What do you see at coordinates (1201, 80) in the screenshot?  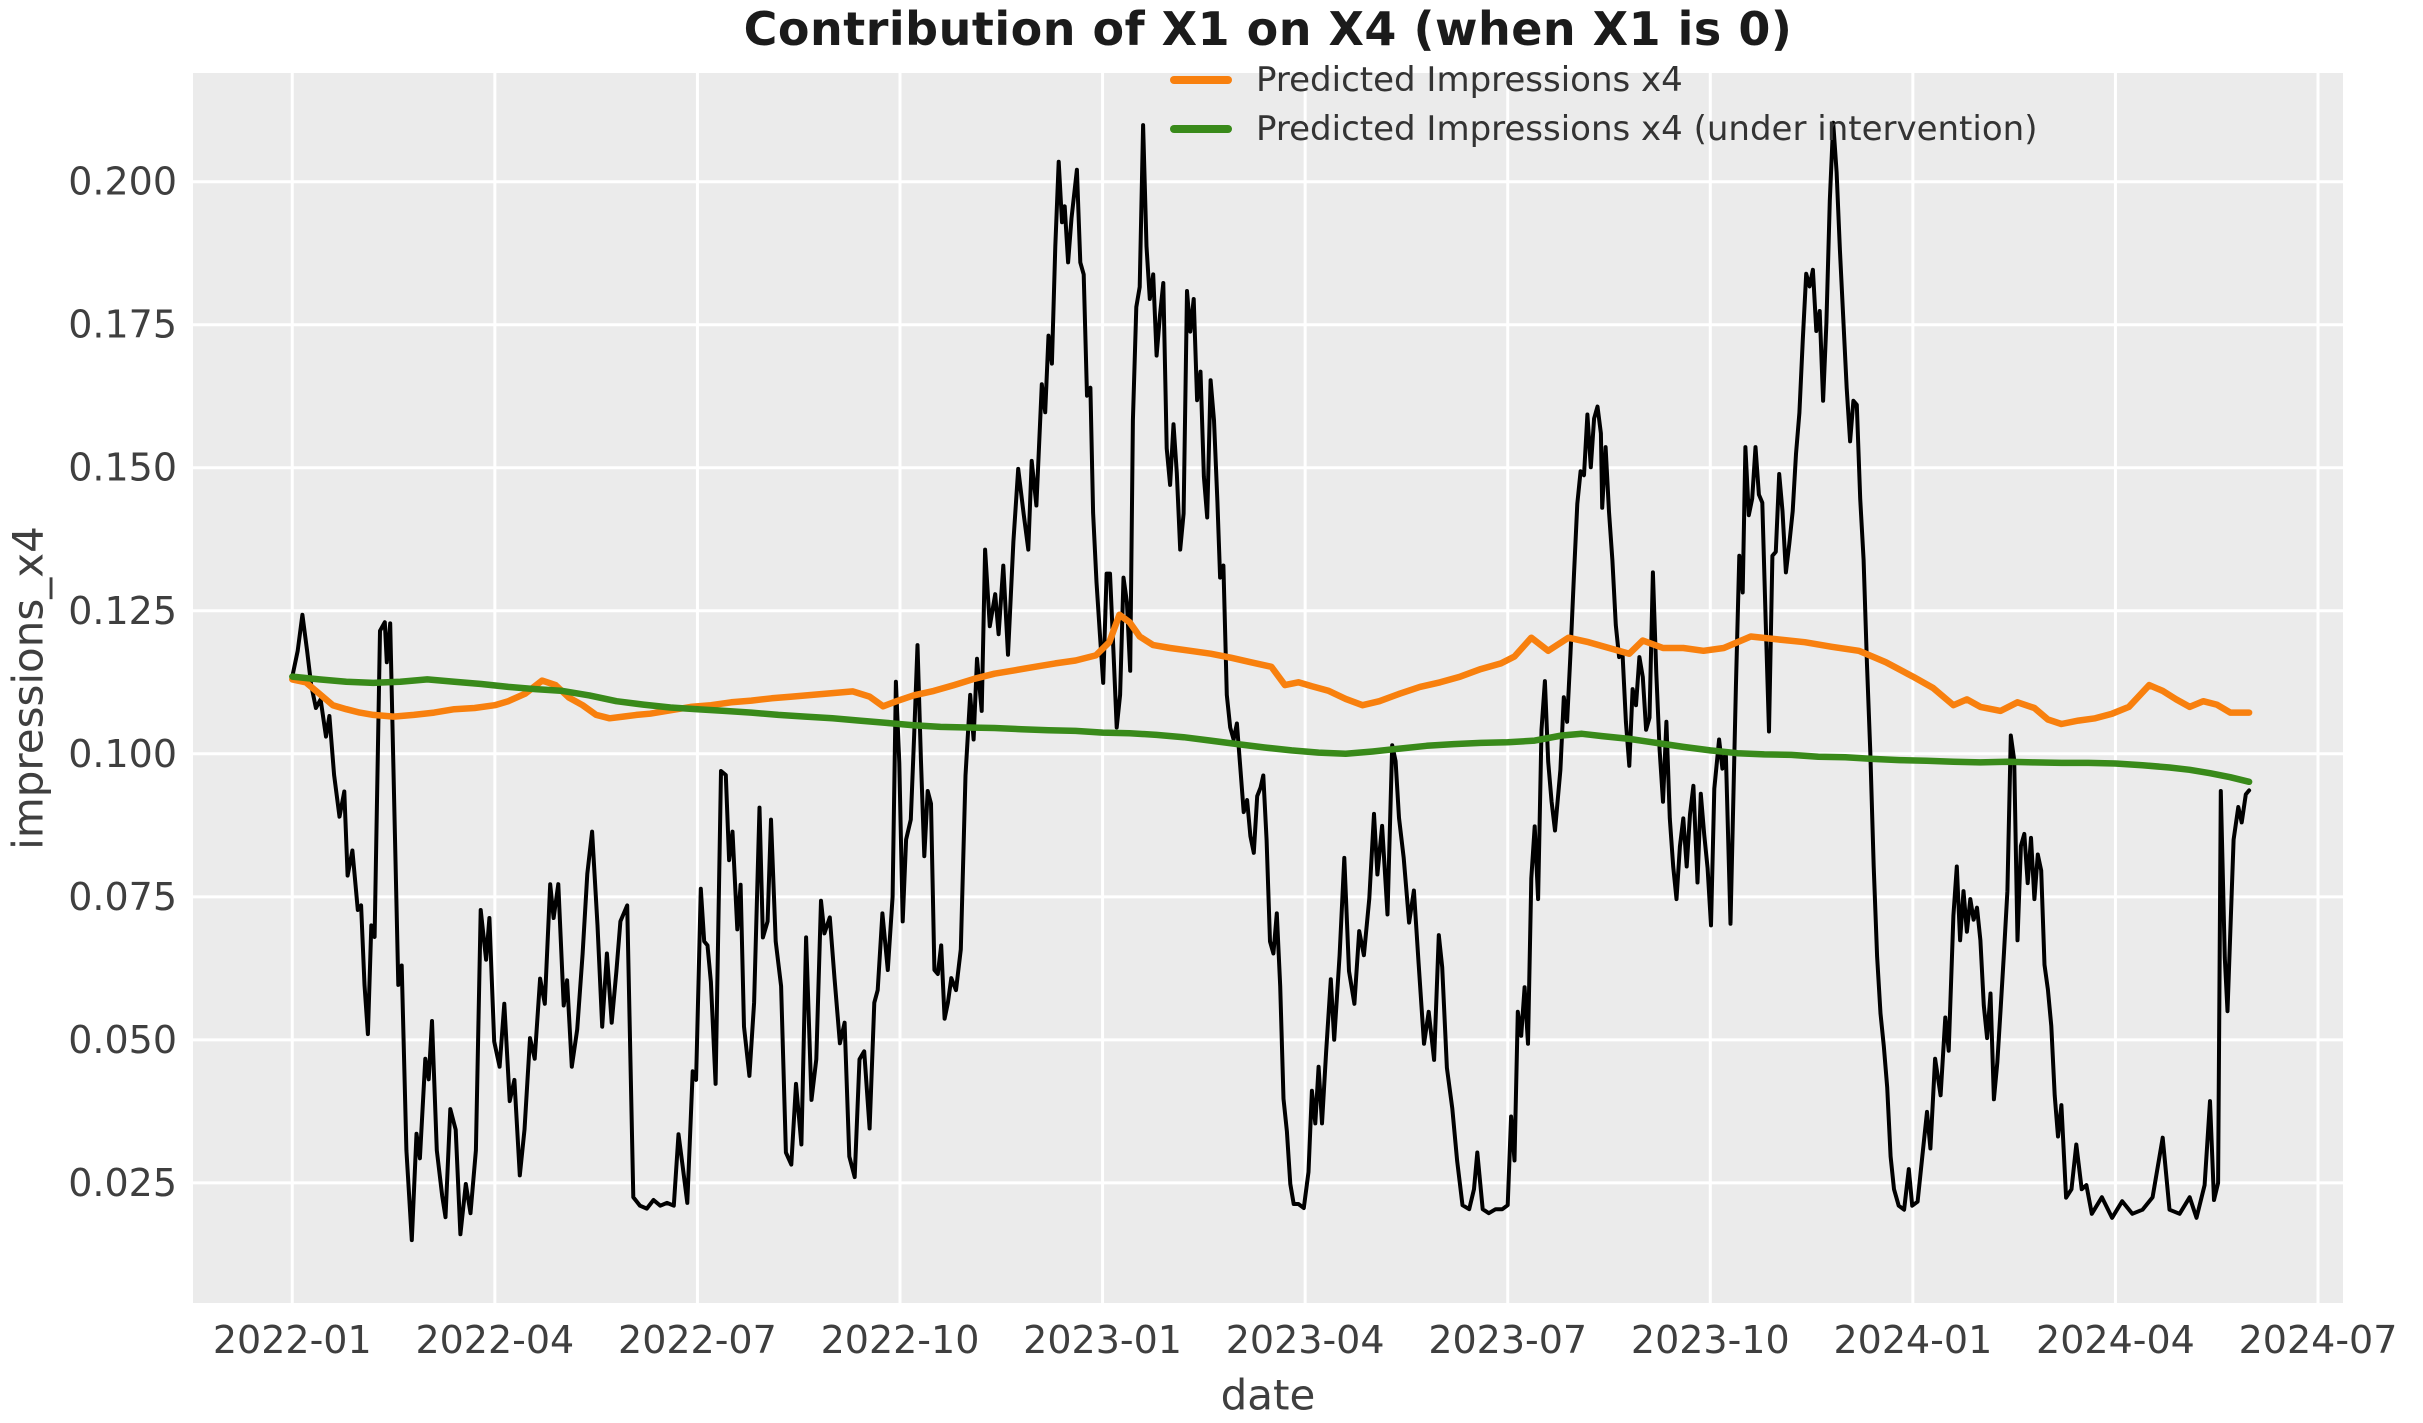 I see `legend-swatch-predicted` at bounding box center [1201, 80].